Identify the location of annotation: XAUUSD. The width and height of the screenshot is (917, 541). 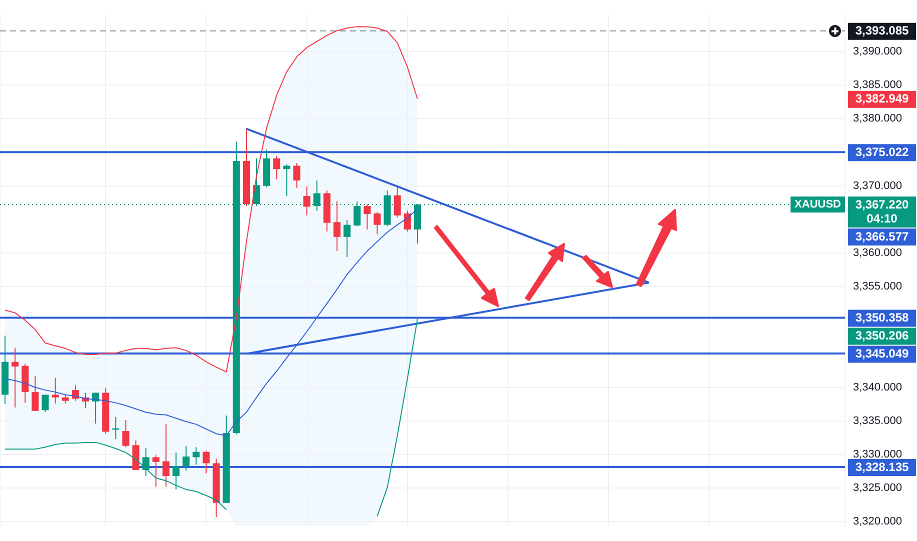
(818, 204).